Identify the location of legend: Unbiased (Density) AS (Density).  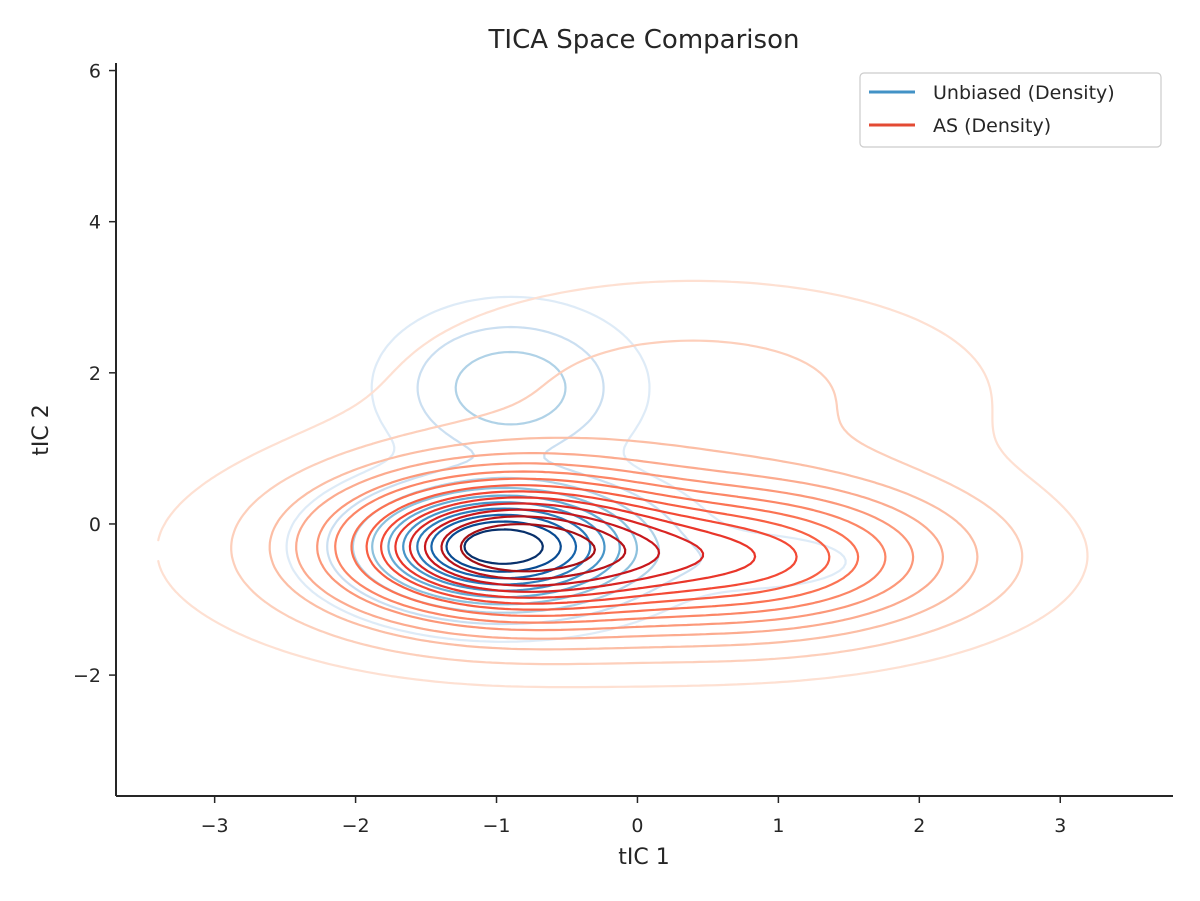
(1010, 110).